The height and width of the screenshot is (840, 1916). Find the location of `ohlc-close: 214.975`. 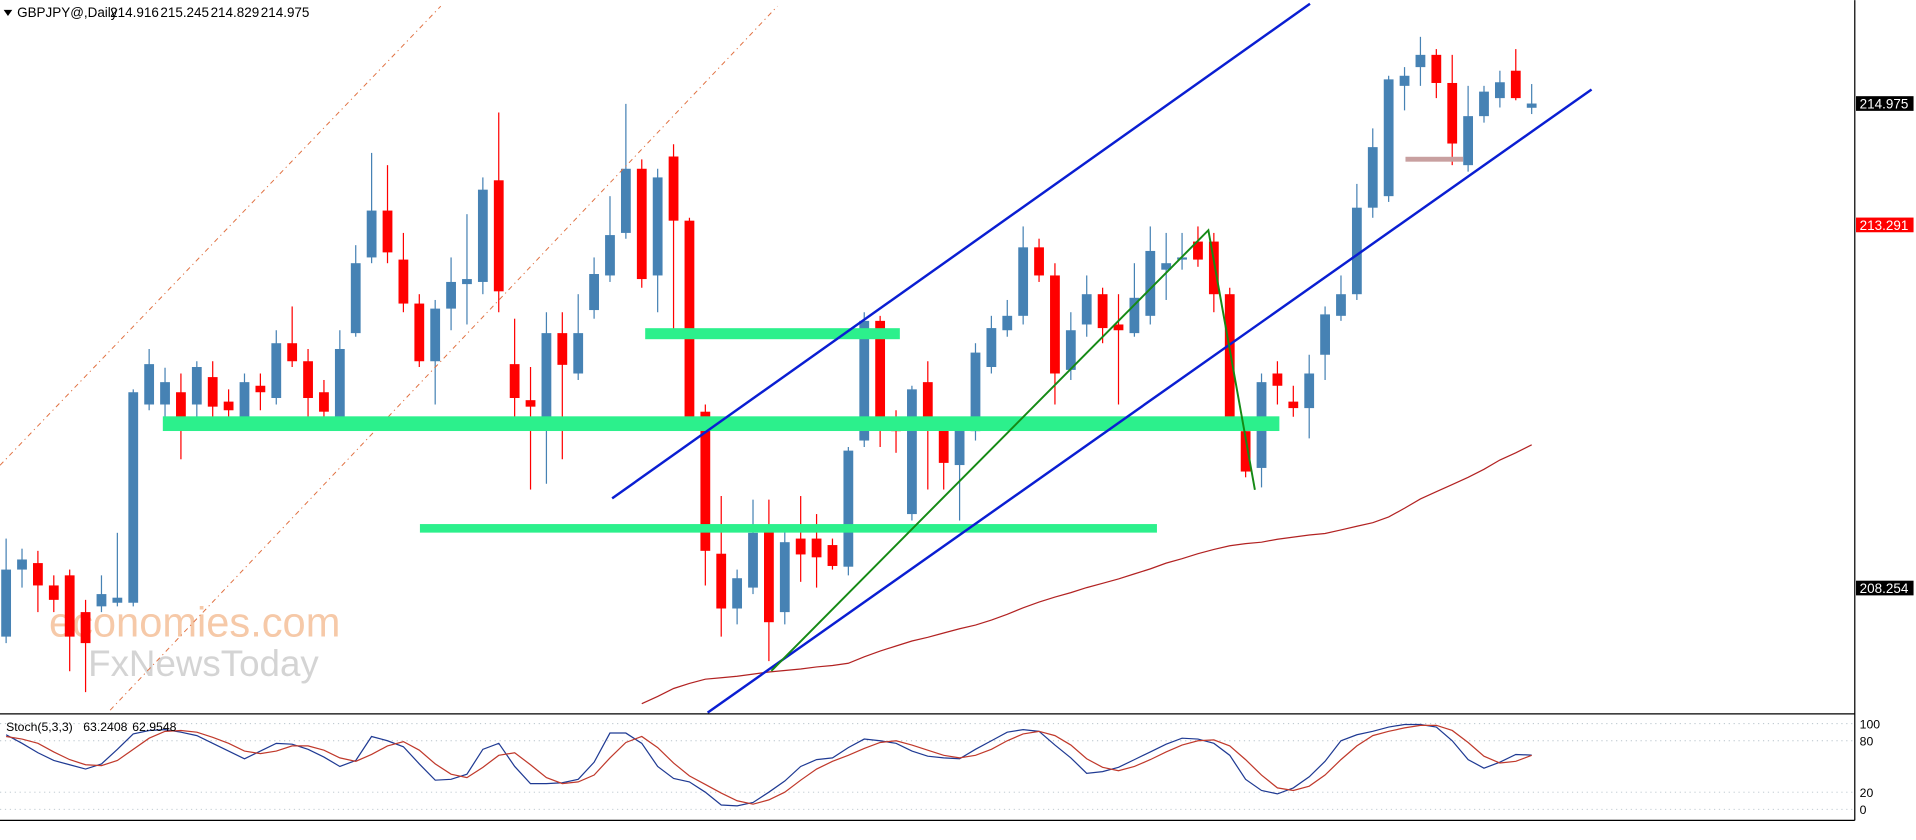

ohlc-close: 214.975 is located at coordinates (285, 12).